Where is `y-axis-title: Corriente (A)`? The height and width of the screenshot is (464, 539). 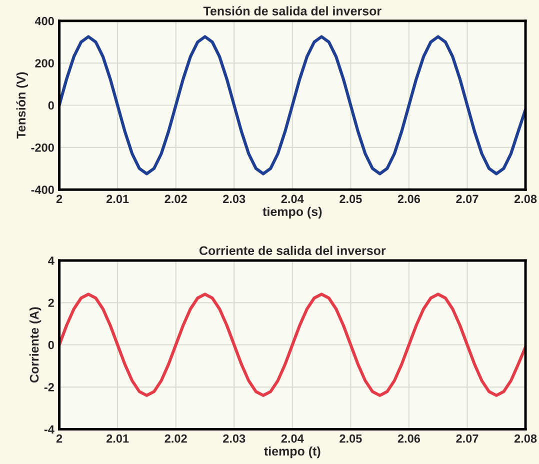 y-axis-title: Corriente (A) is located at coordinates (36, 345).